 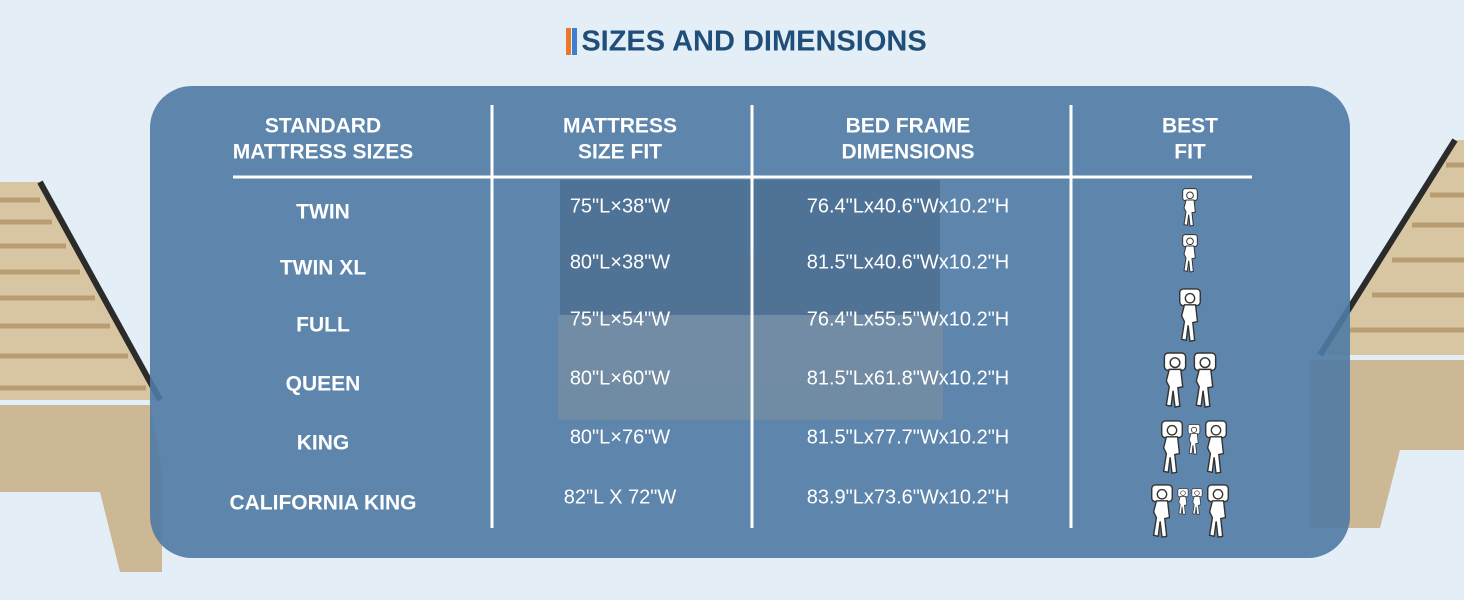 What do you see at coordinates (323, 212) in the screenshot?
I see `size-name: TWIN` at bounding box center [323, 212].